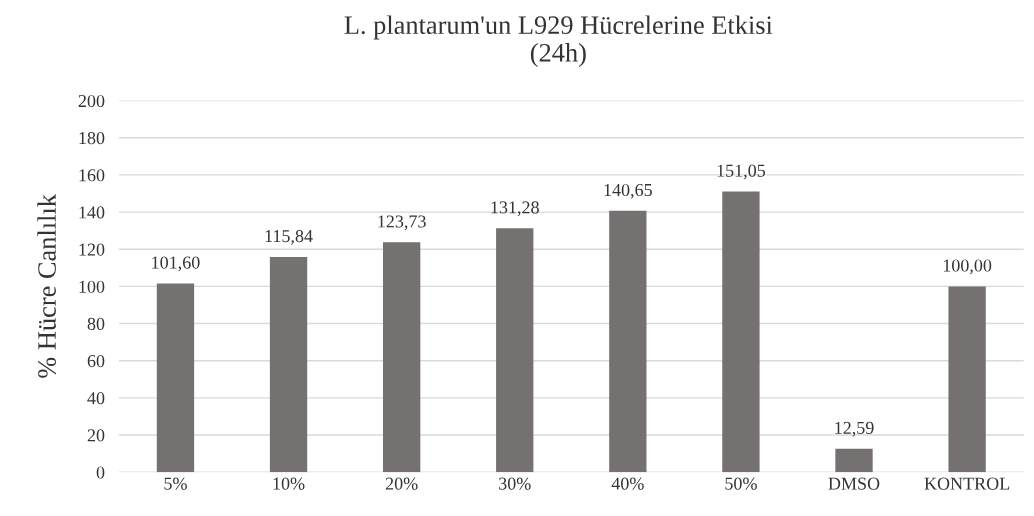  What do you see at coordinates (46, 286) in the screenshot?
I see `y-axis-title: % Hücre Canlılık` at bounding box center [46, 286].